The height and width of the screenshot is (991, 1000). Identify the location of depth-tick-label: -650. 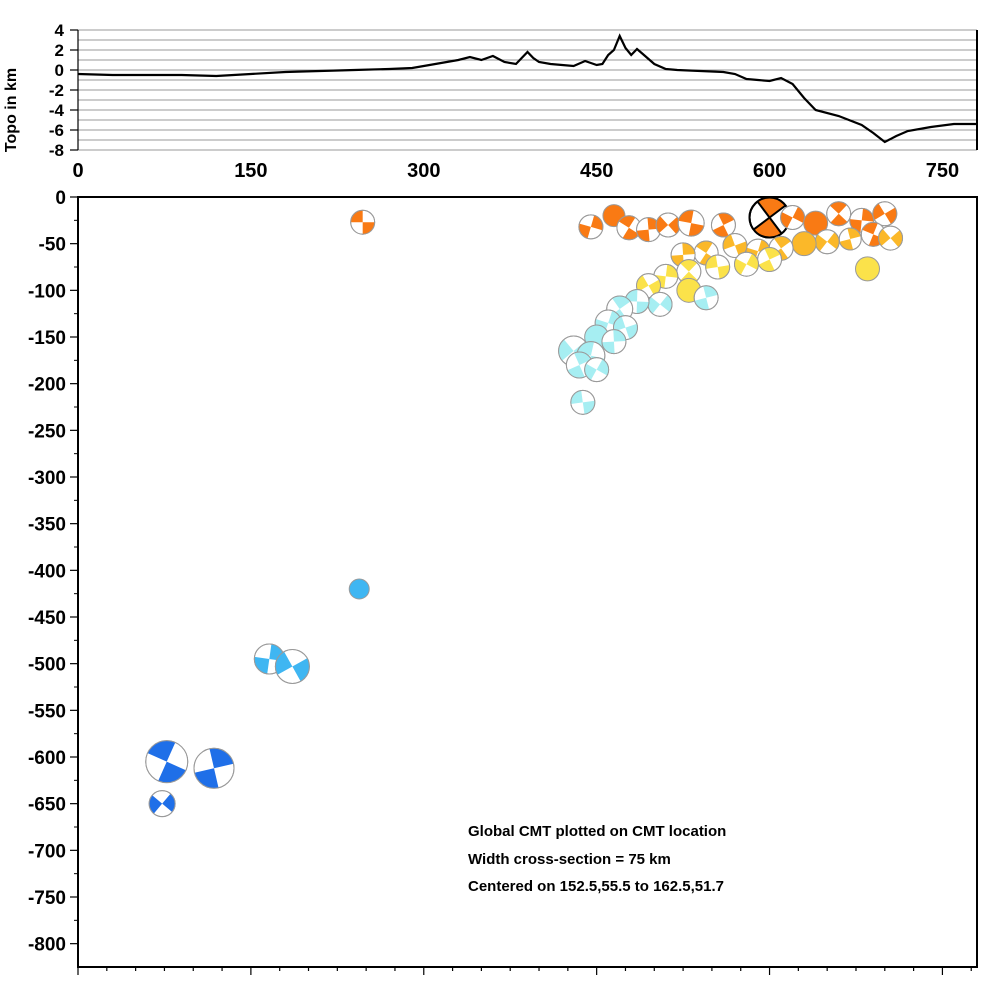
(47, 805).